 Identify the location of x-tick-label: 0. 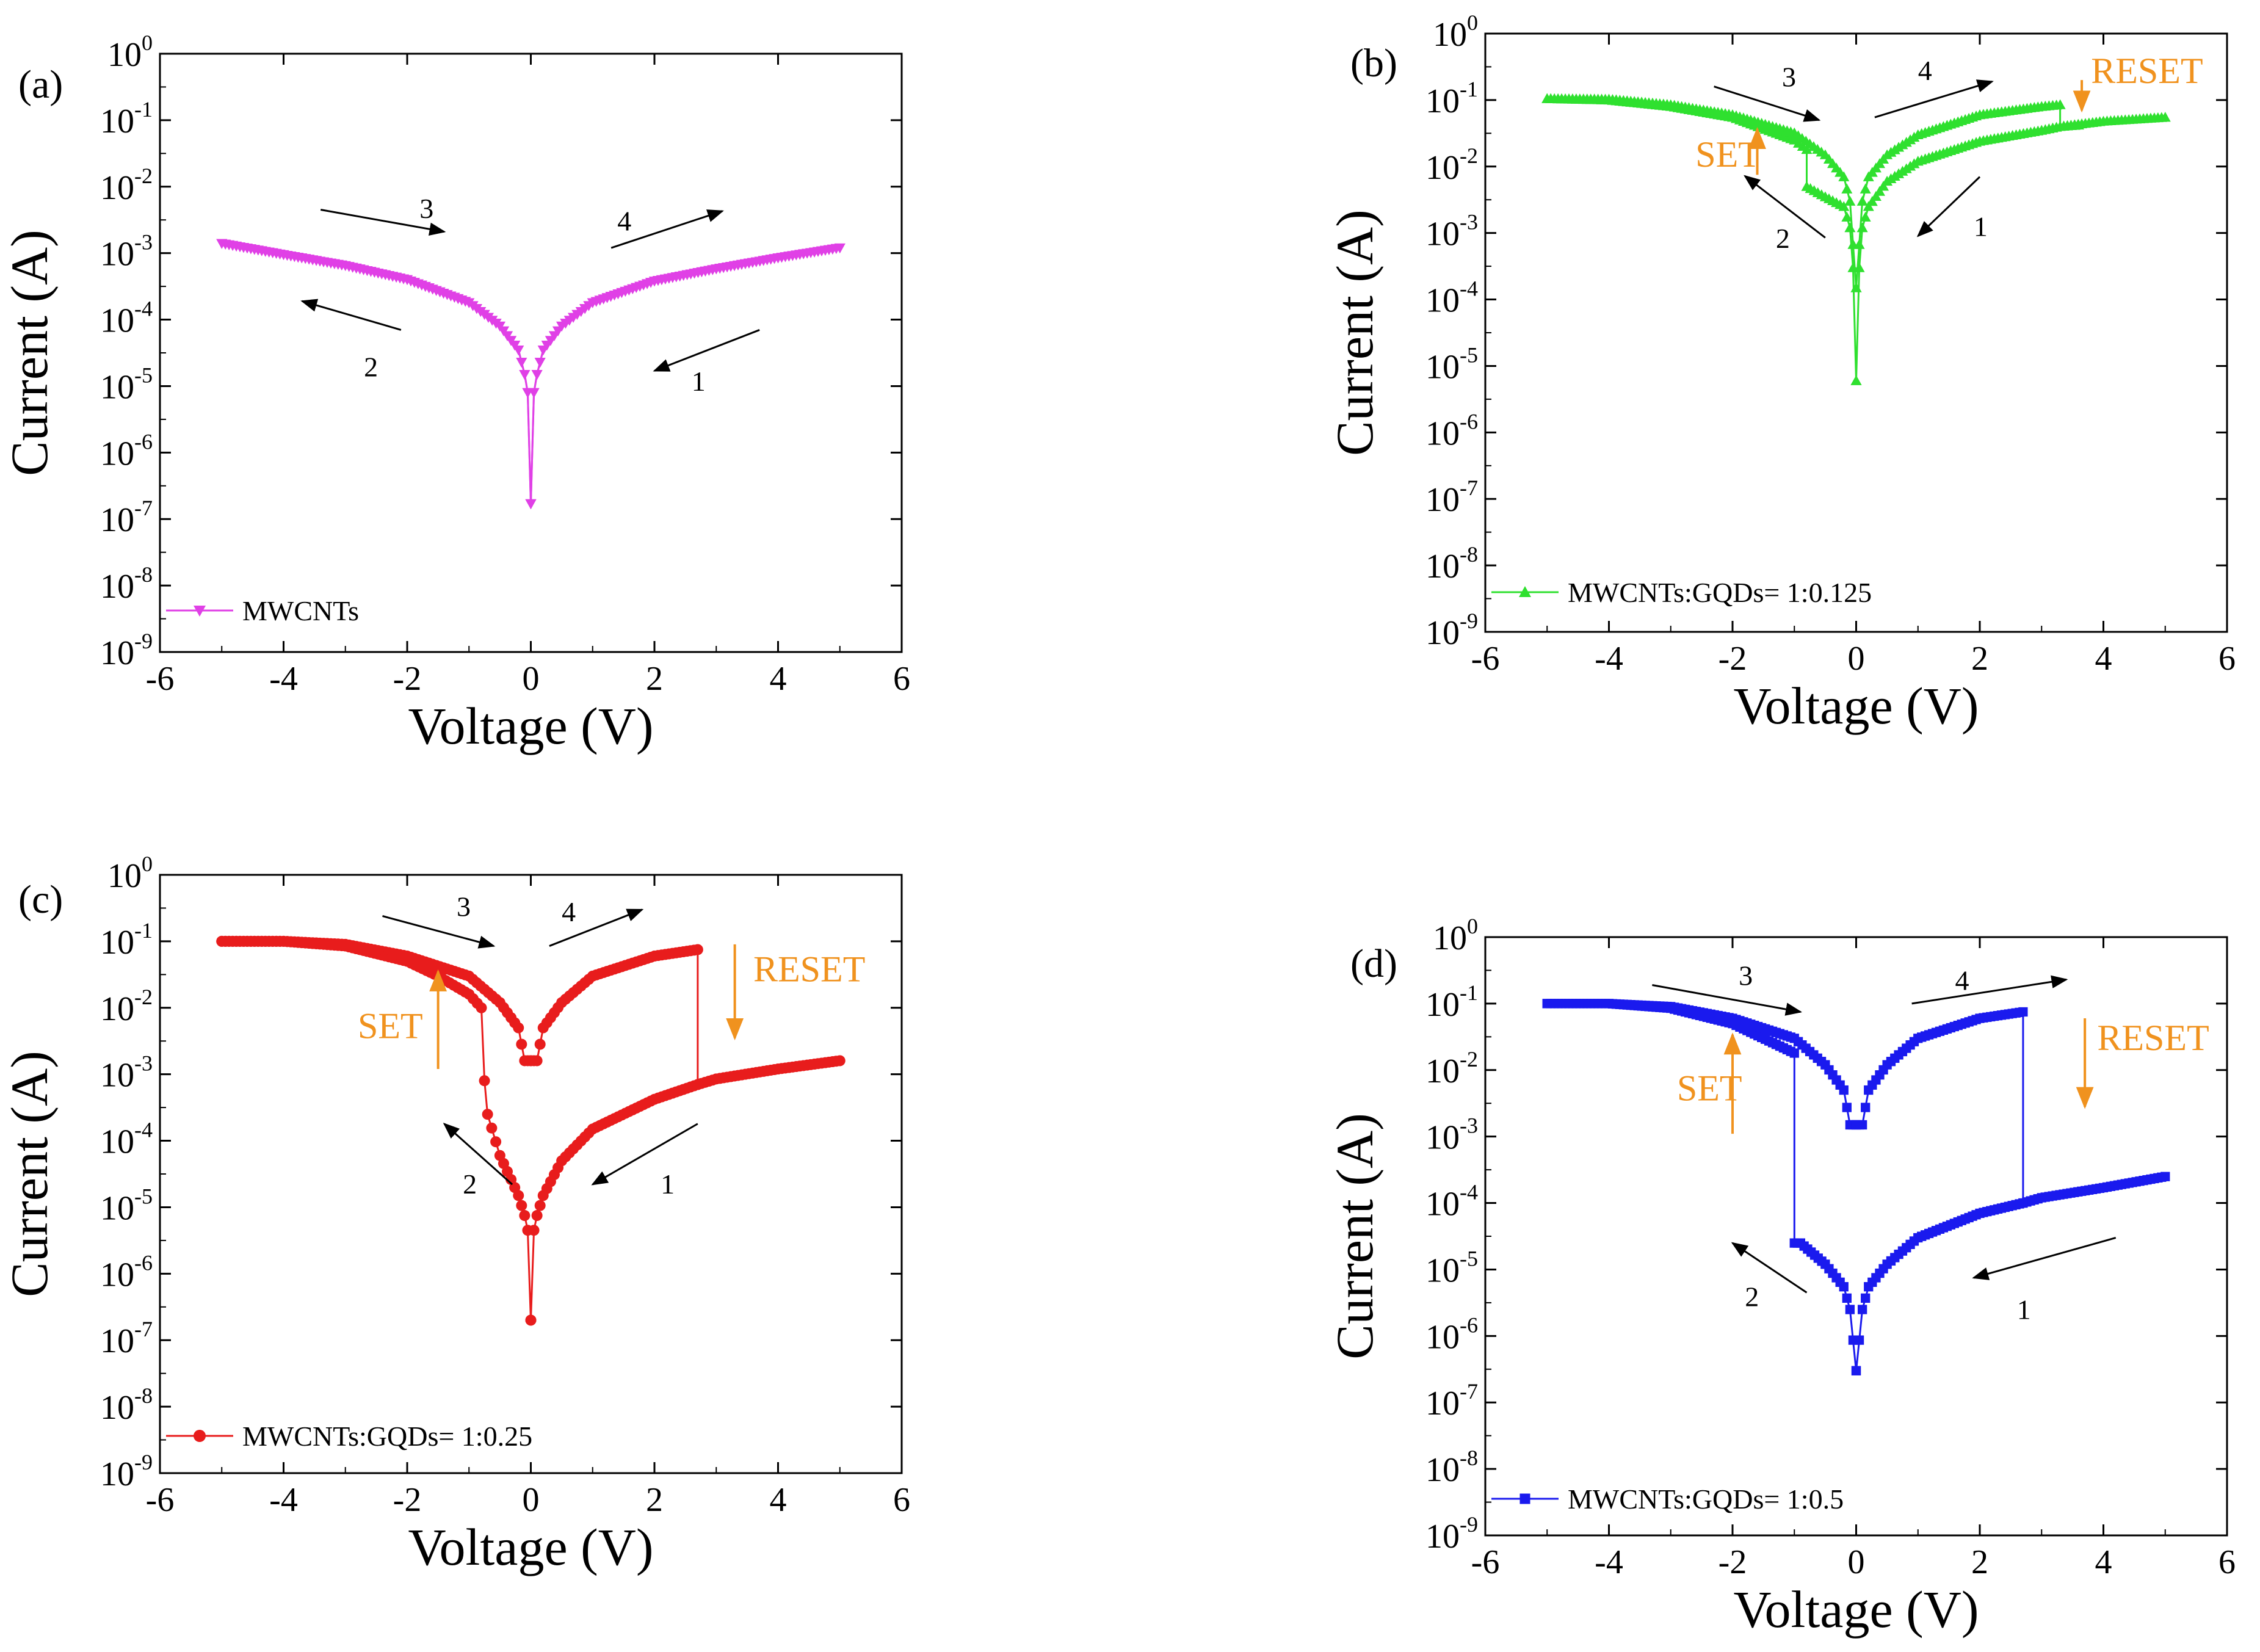
(531, 679).